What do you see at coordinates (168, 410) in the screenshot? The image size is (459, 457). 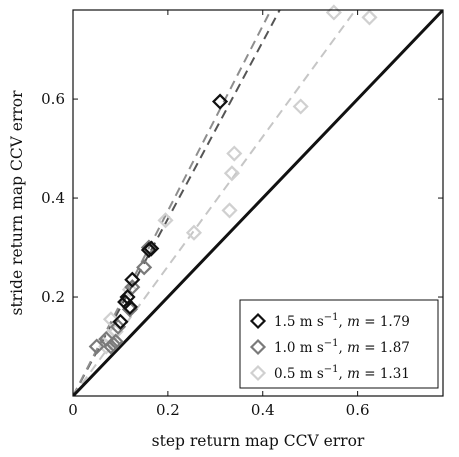 I see `x-tick-label: 0.2` at bounding box center [168, 410].